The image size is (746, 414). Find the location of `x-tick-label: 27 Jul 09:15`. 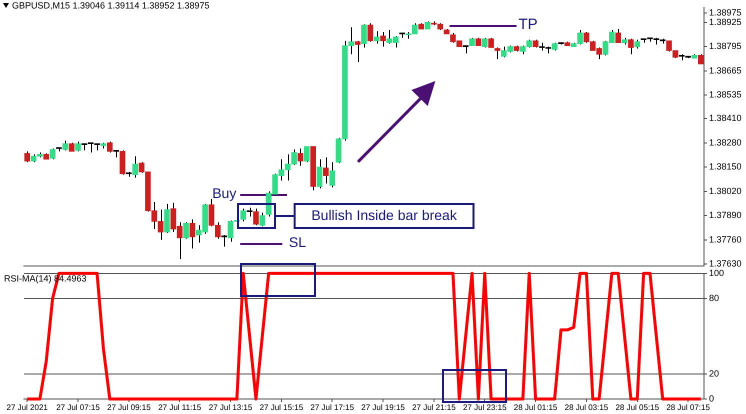

x-tick-label: 27 Jul 09:15 is located at coordinates (129, 407).